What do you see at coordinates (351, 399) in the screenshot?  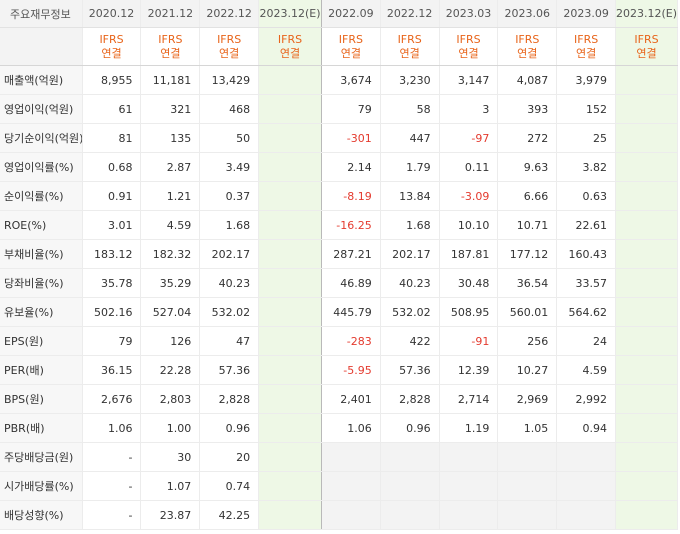 I see `cell-value: 2,401` at bounding box center [351, 399].